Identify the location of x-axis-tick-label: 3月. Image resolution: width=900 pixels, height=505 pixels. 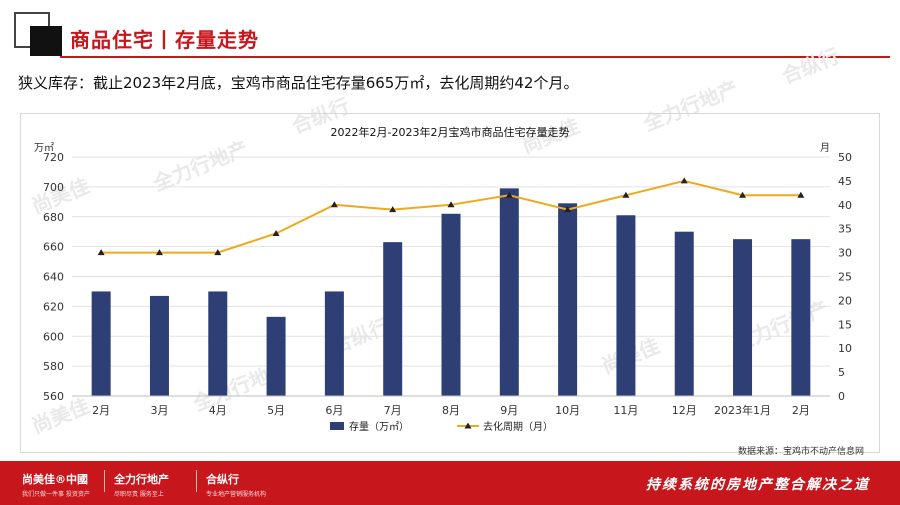
(159, 410).